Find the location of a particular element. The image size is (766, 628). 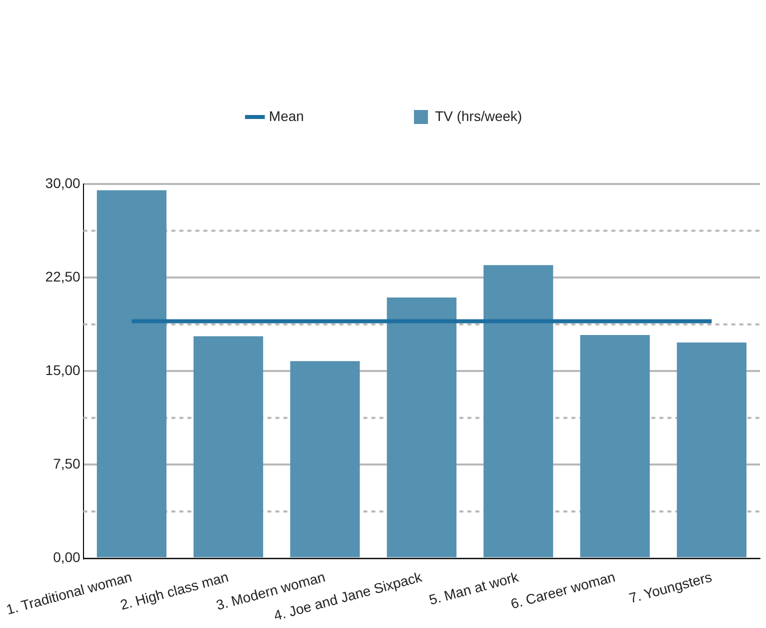

y-tick-label: 30,00 is located at coordinates (63, 182).